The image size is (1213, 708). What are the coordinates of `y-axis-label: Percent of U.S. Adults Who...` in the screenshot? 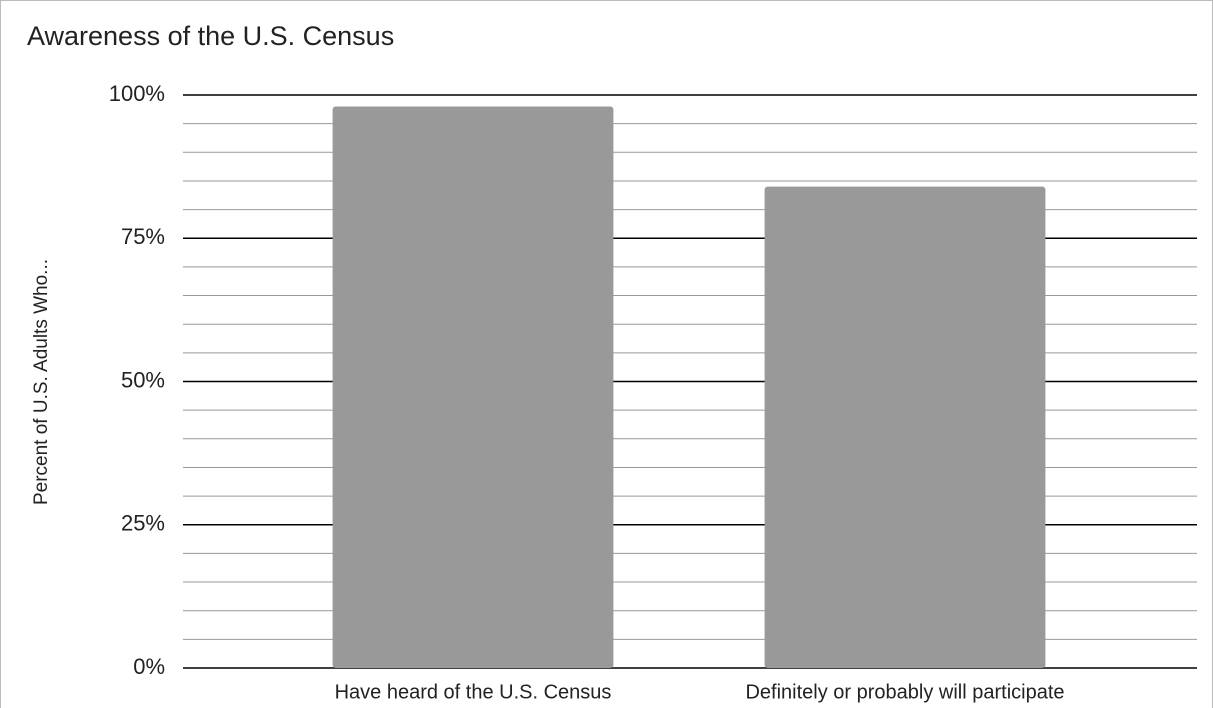 It's located at (41, 382).